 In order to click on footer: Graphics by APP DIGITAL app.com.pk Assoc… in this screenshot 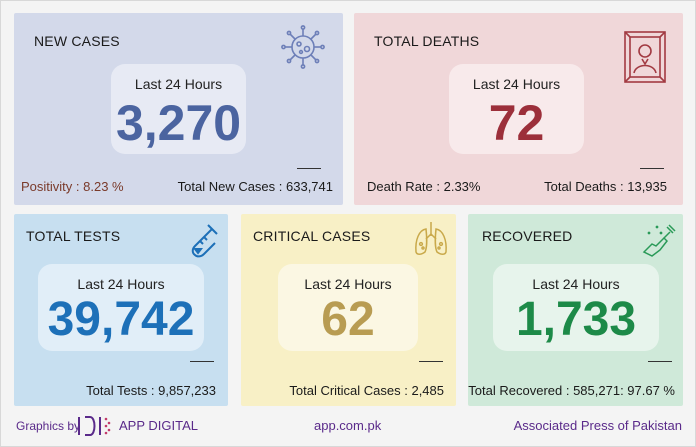, I will do `click(348, 428)`.